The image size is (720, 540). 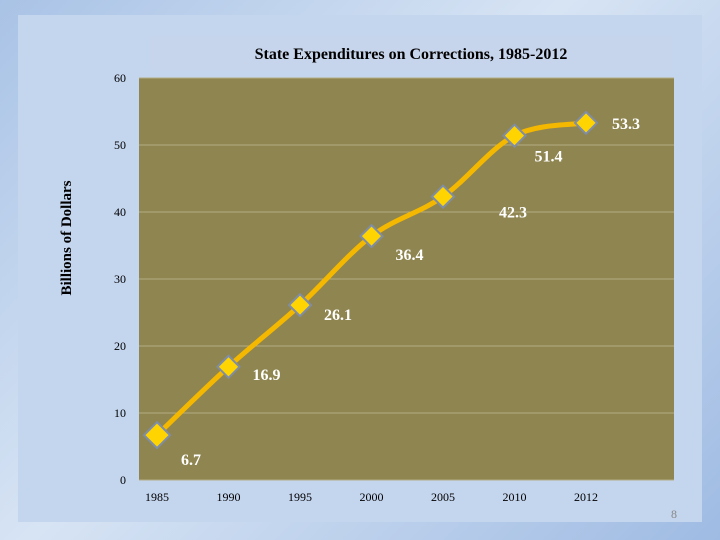 What do you see at coordinates (443, 197) in the screenshot?
I see `data-point-2005` at bounding box center [443, 197].